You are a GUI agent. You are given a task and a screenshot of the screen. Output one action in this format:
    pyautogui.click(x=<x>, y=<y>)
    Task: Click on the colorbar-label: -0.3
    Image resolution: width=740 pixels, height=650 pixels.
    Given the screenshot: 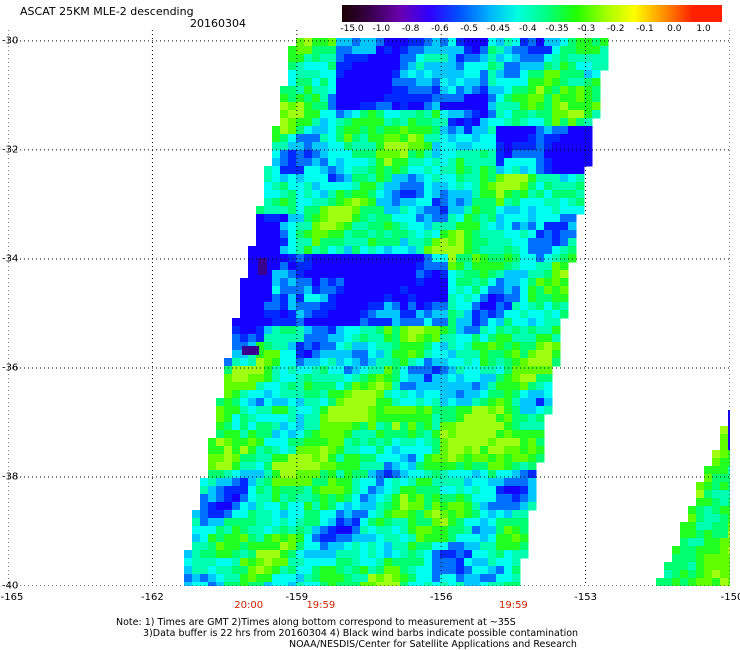 What is the action you would take?
    pyautogui.click(x=586, y=29)
    